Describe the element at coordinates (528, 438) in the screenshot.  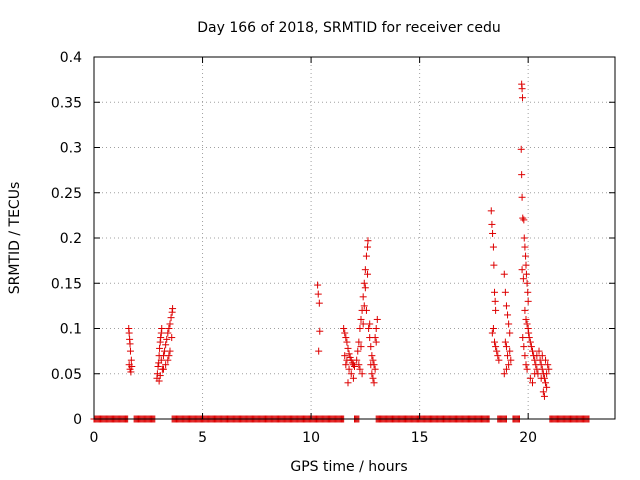
I see `x-tick-label: 20` at that location.